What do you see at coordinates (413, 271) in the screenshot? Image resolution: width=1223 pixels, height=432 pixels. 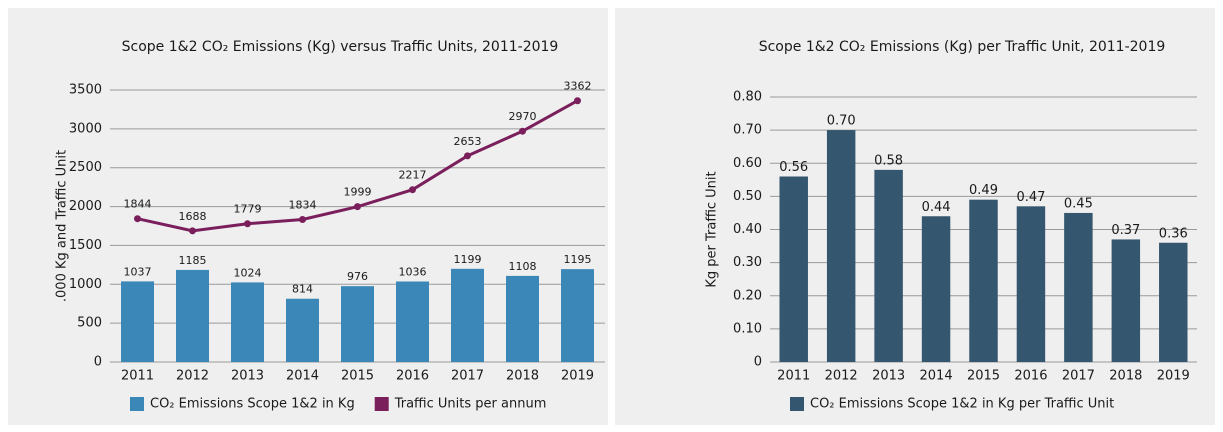 I see `data-label: 1036` at bounding box center [413, 271].